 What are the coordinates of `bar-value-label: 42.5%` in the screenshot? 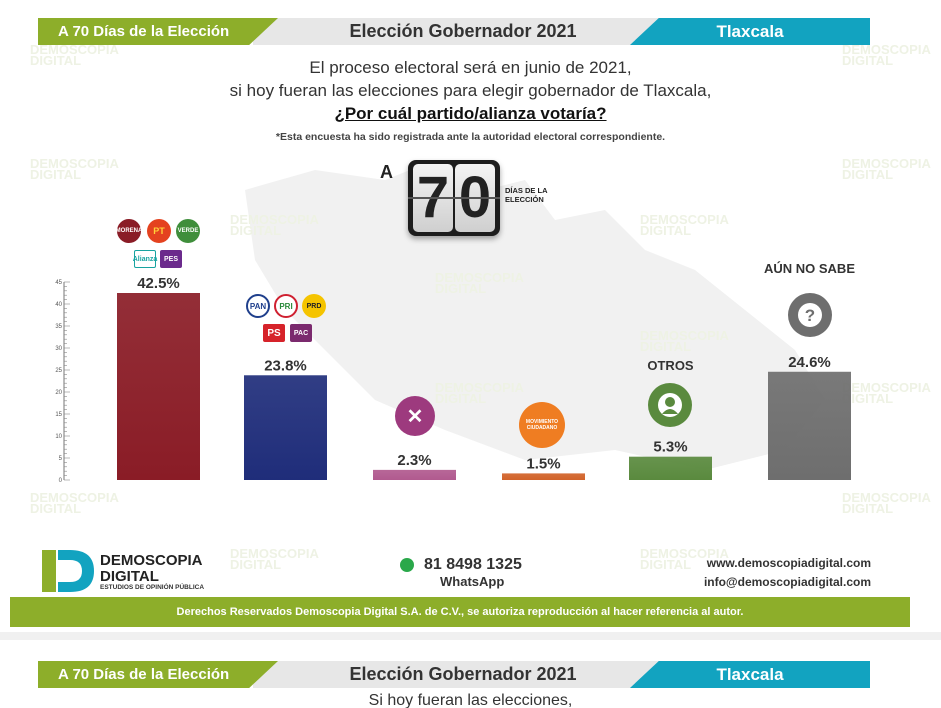 It's located at (158, 283).